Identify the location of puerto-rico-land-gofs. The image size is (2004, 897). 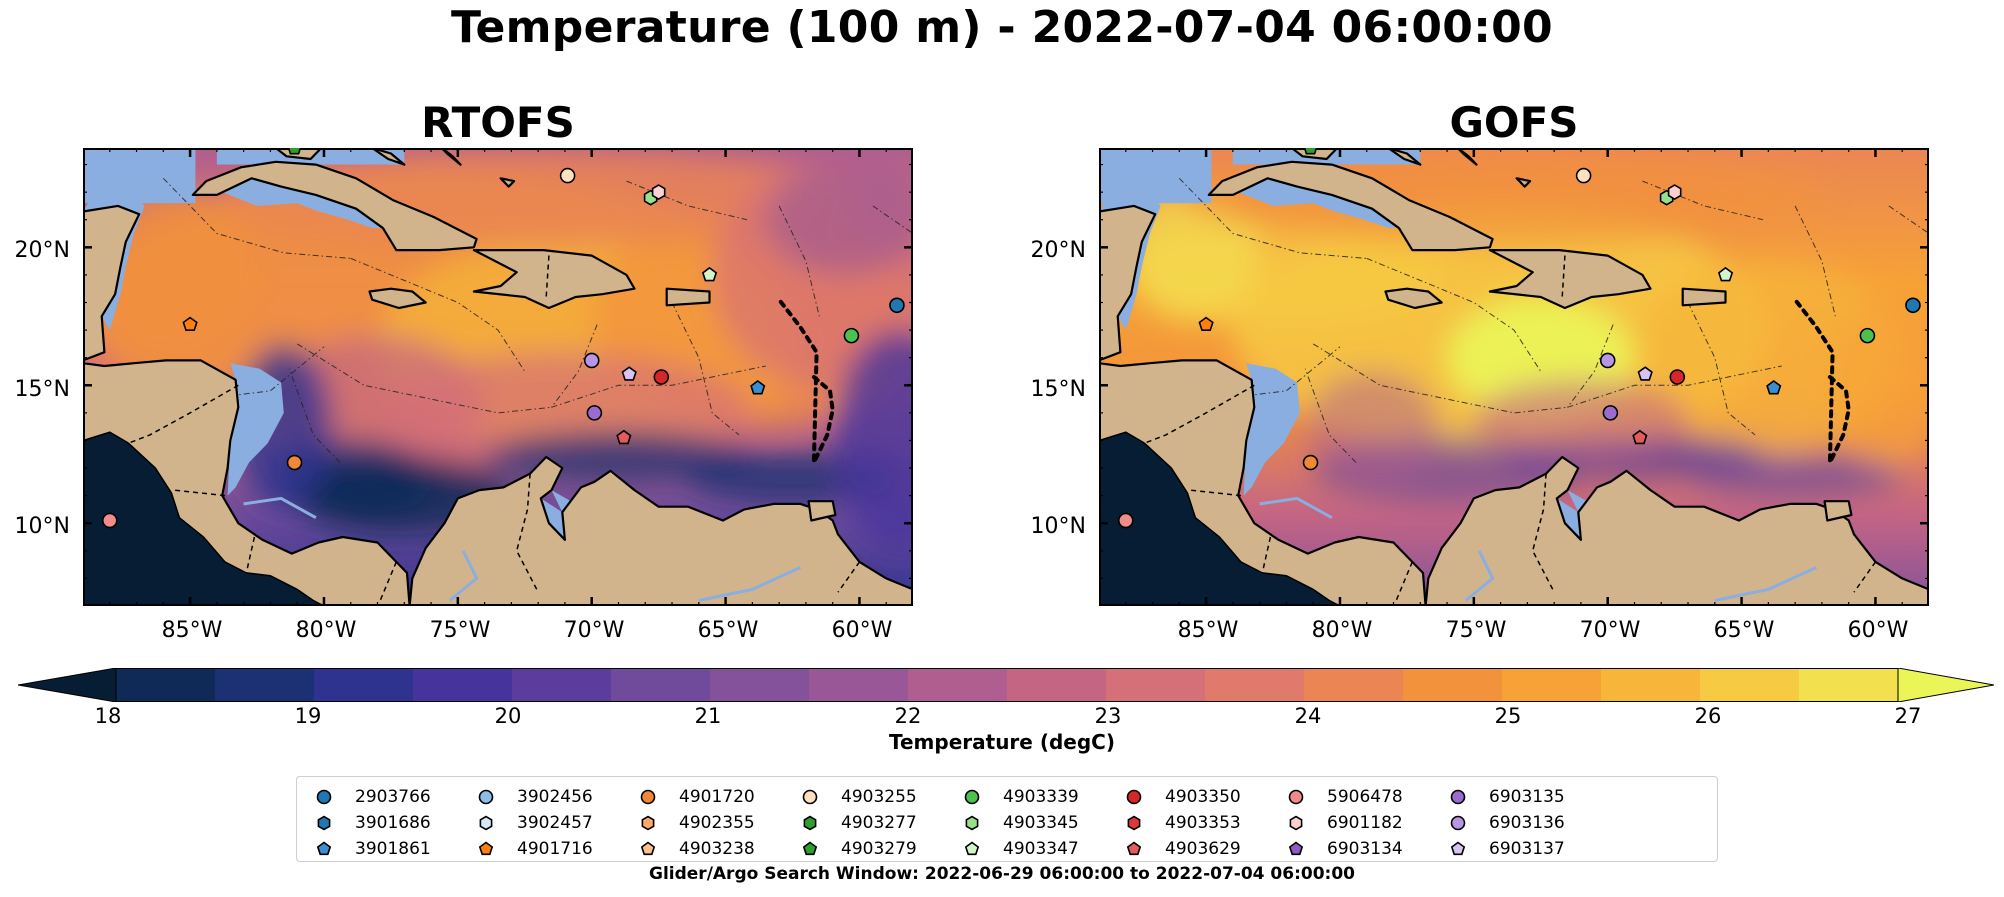
(1704, 297).